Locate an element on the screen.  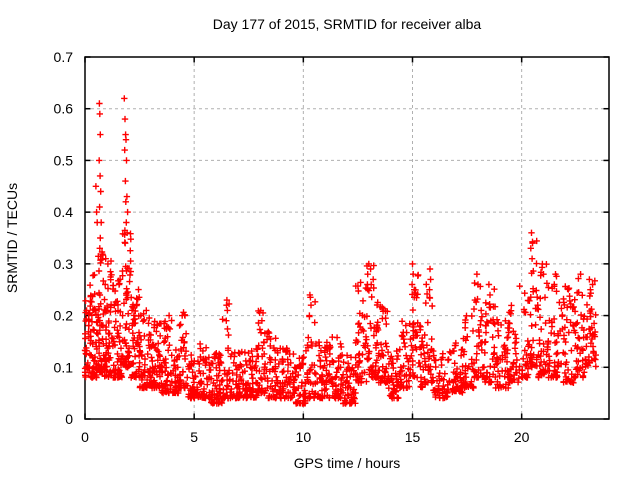
y-tick-label: 0.5 is located at coordinates (64, 160).